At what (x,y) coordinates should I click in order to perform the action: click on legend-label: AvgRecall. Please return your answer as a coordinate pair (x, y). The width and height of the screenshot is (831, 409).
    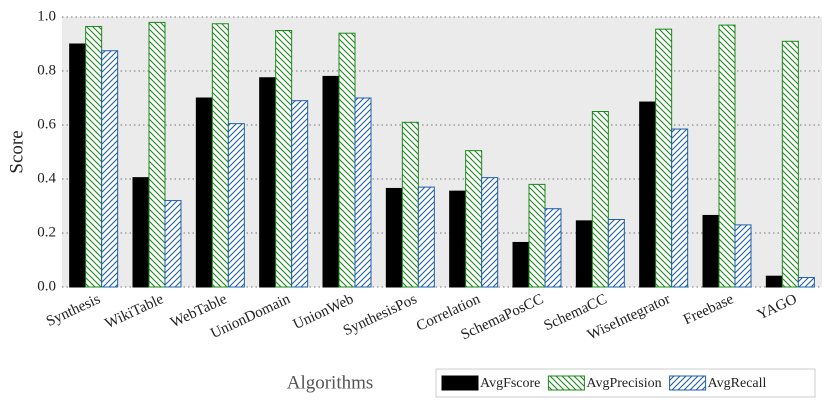
    Looking at the image, I should click on (737, 383).